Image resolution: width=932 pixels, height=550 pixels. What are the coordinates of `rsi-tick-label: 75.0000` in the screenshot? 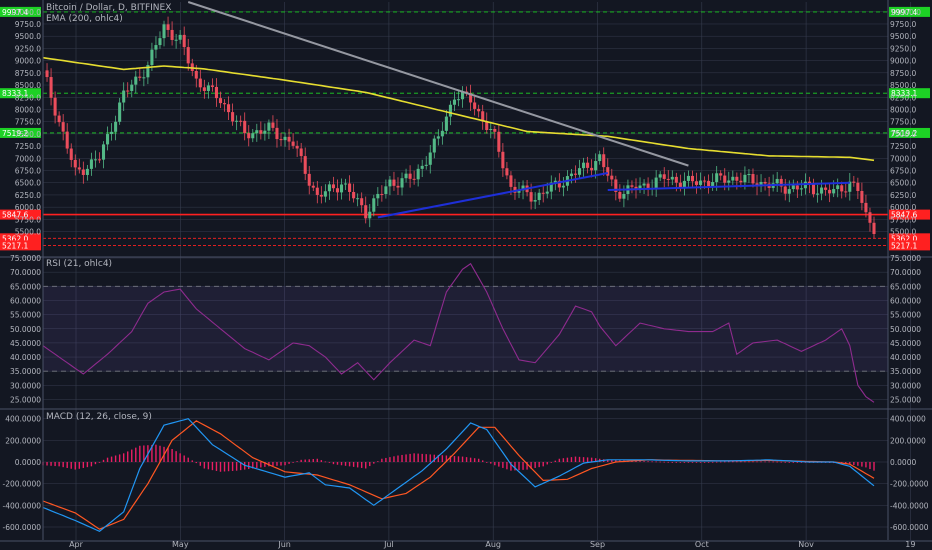 It's located at (905, 258).